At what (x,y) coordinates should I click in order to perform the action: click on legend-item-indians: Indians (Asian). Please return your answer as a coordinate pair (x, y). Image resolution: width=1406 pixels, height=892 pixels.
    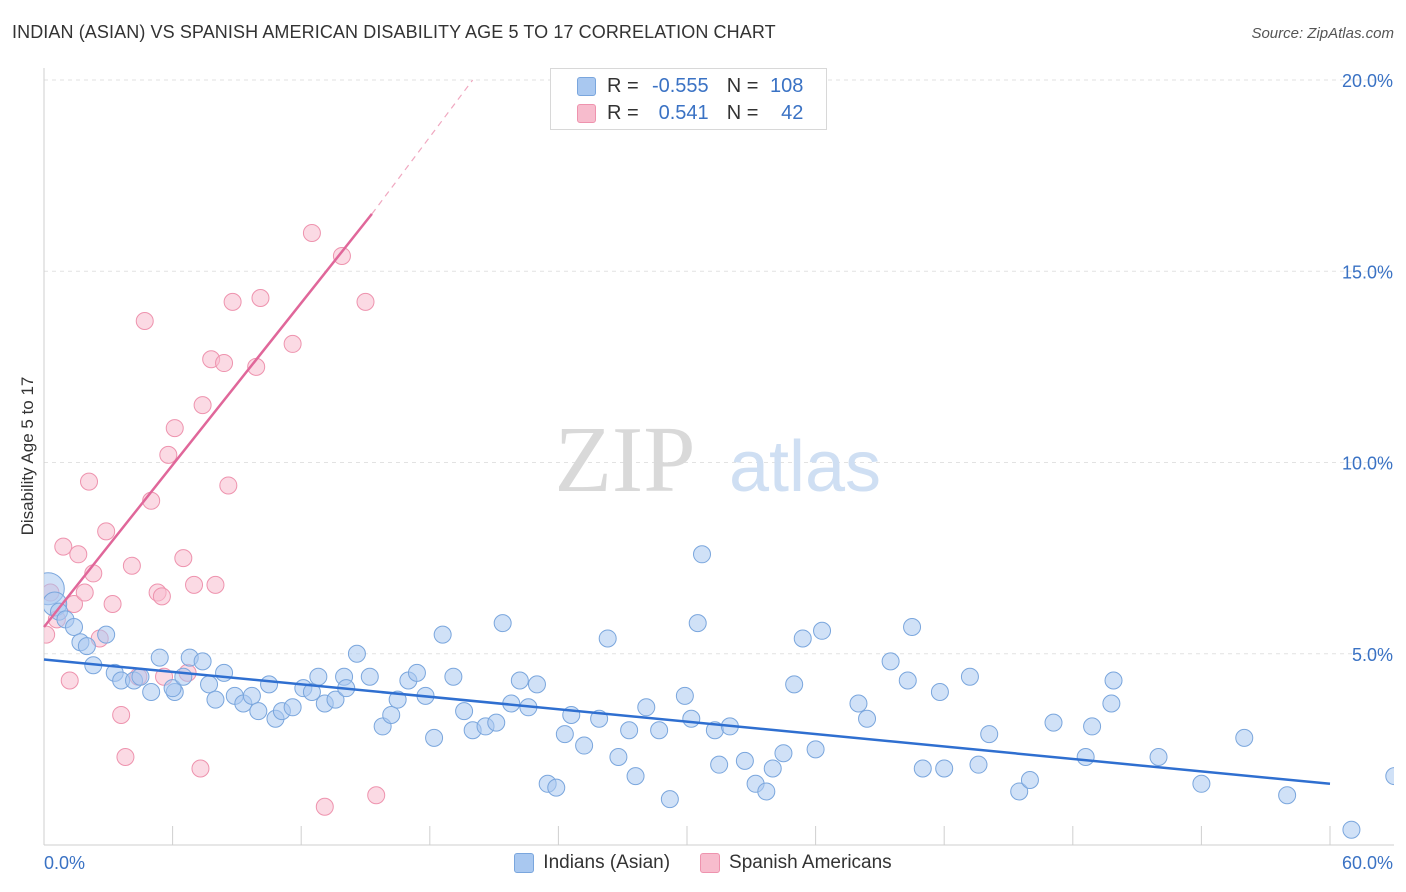
    Looking at the image, I should click on (592, 863).